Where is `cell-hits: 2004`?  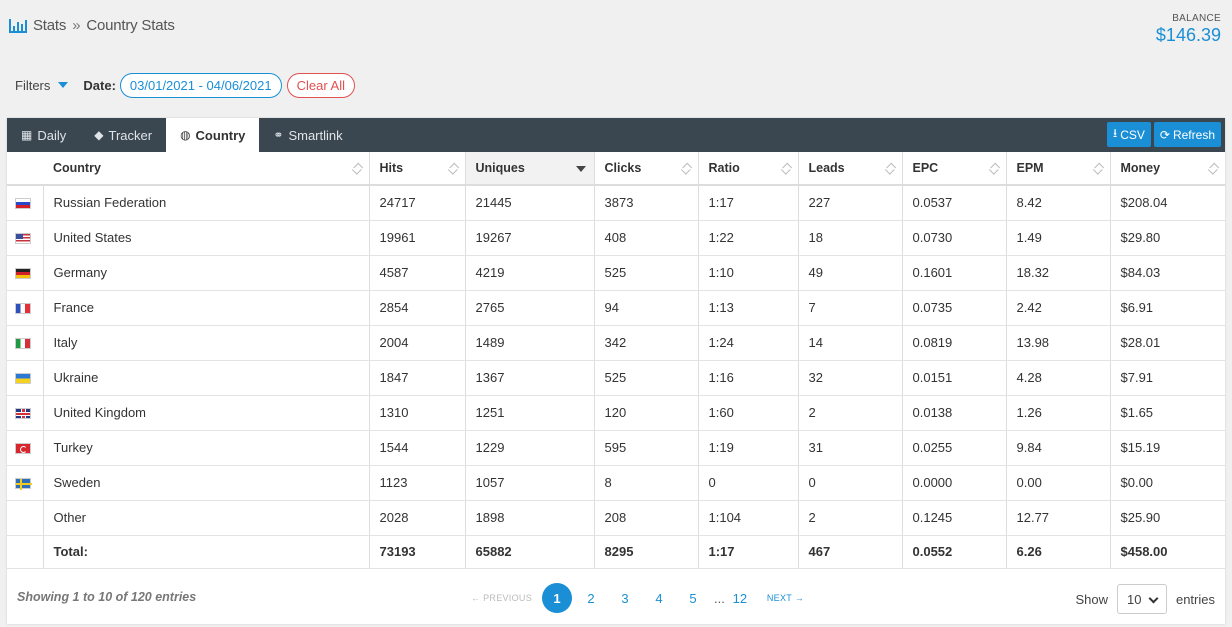 cell-hits: 2004 is located at coordinates (417, 343).